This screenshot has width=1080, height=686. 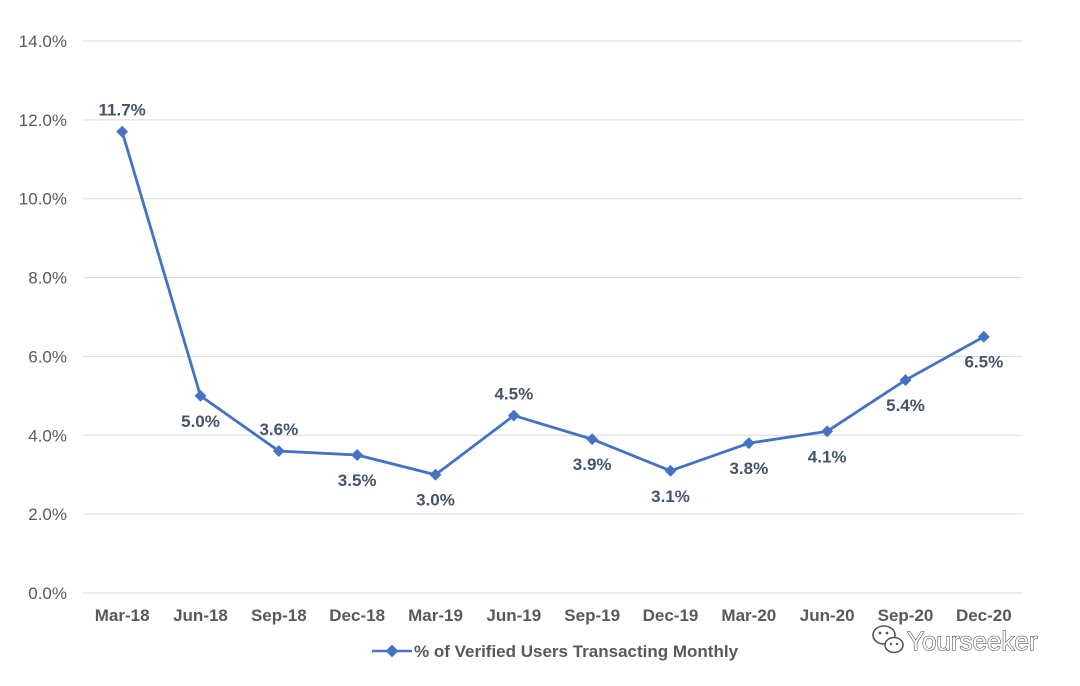 I want to click on x-tick-label: Jun-20, so click(x=827, y=615).